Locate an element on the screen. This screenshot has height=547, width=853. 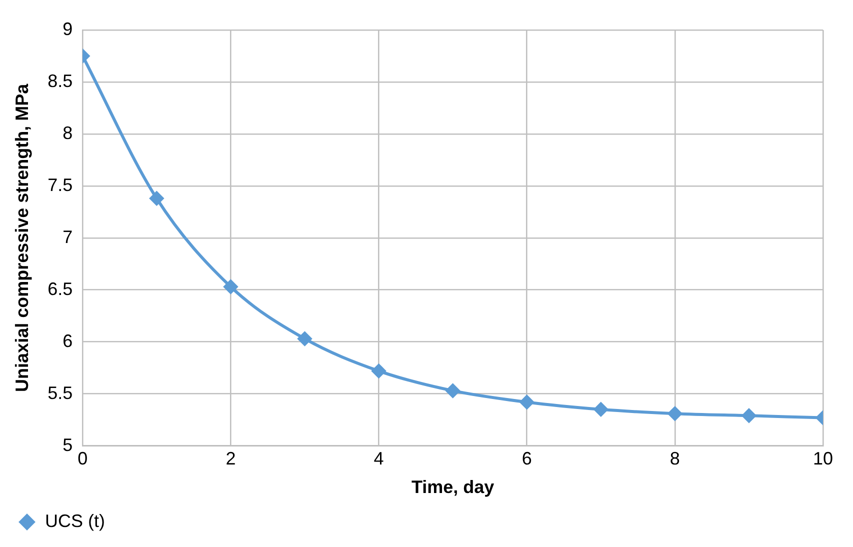
y-tick-label: 9 is located at coordinates (67, 28).